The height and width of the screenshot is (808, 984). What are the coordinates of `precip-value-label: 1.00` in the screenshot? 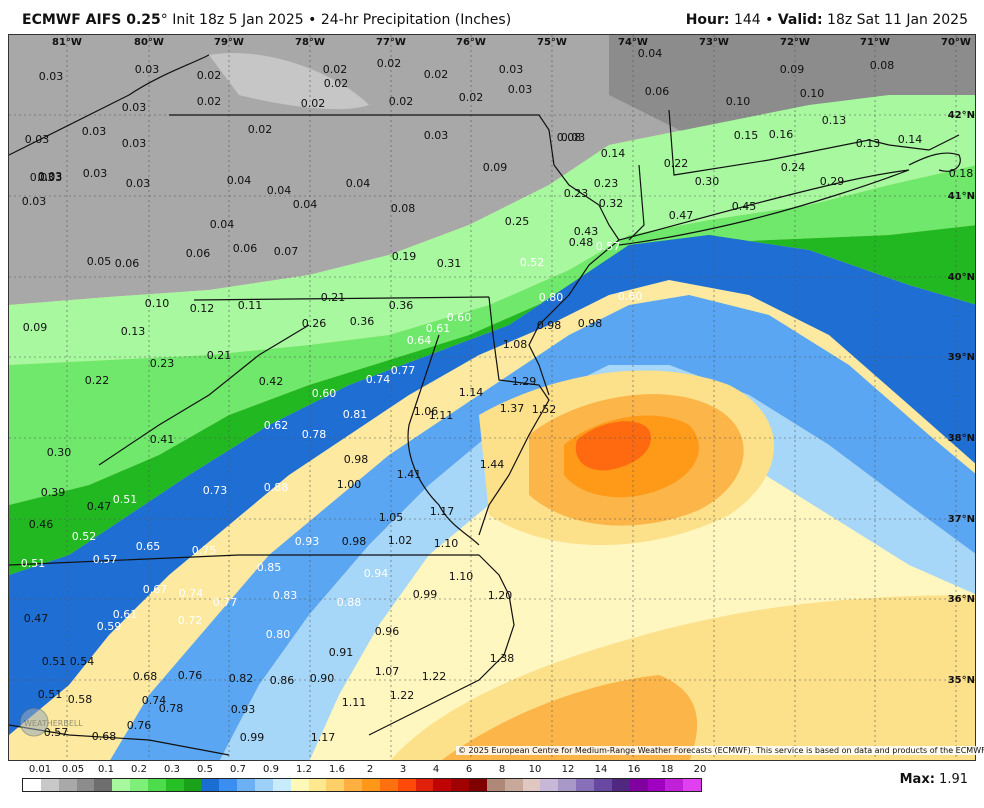 It's located at (349, 484).